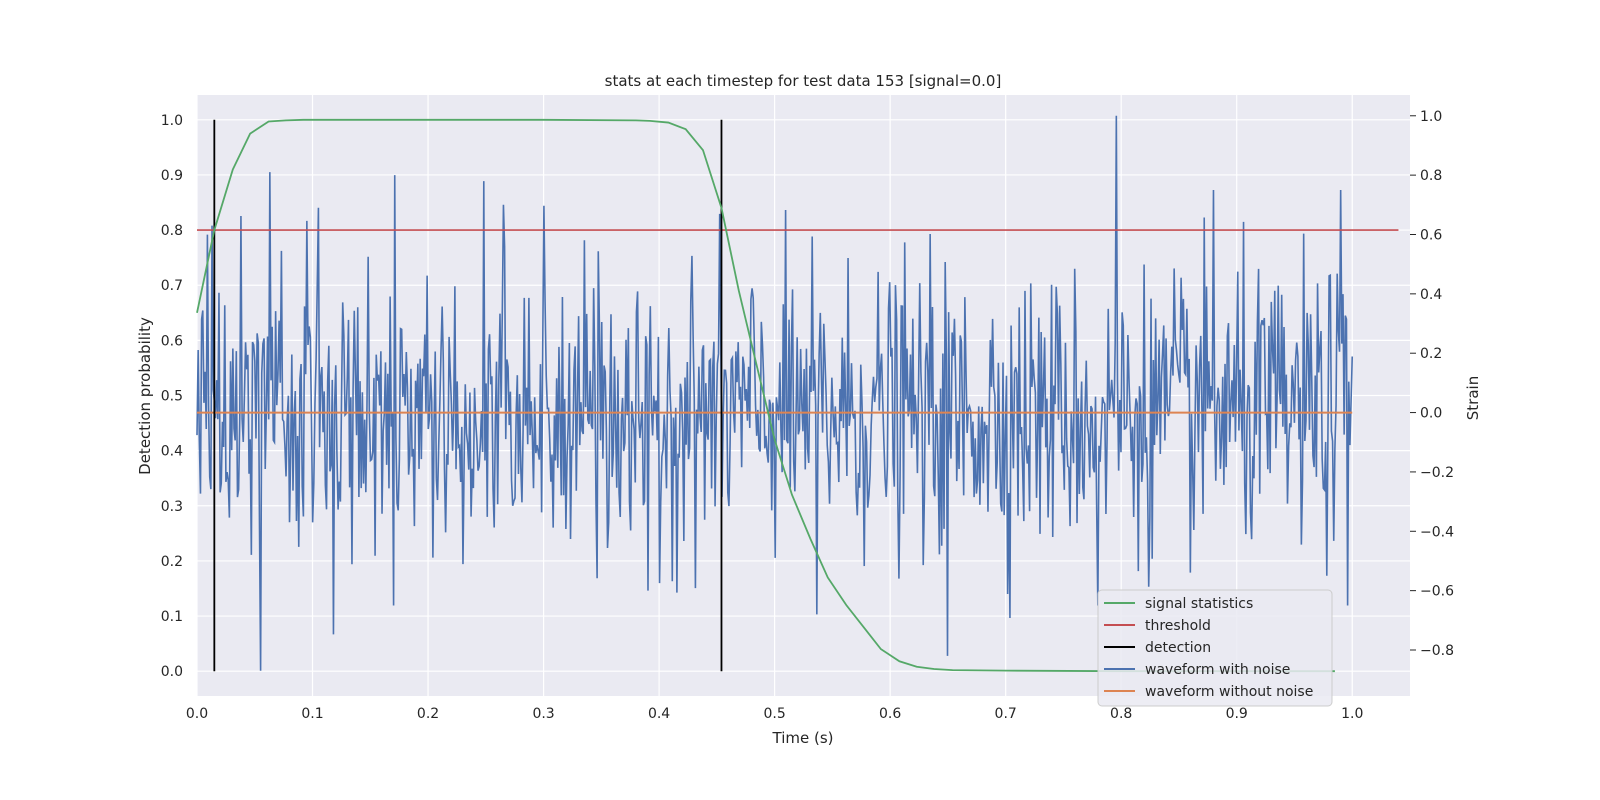 The width and height of the screenshot is (1600, 800). I want to click on y2-tick-label: 1.0, so click(1431, 117).